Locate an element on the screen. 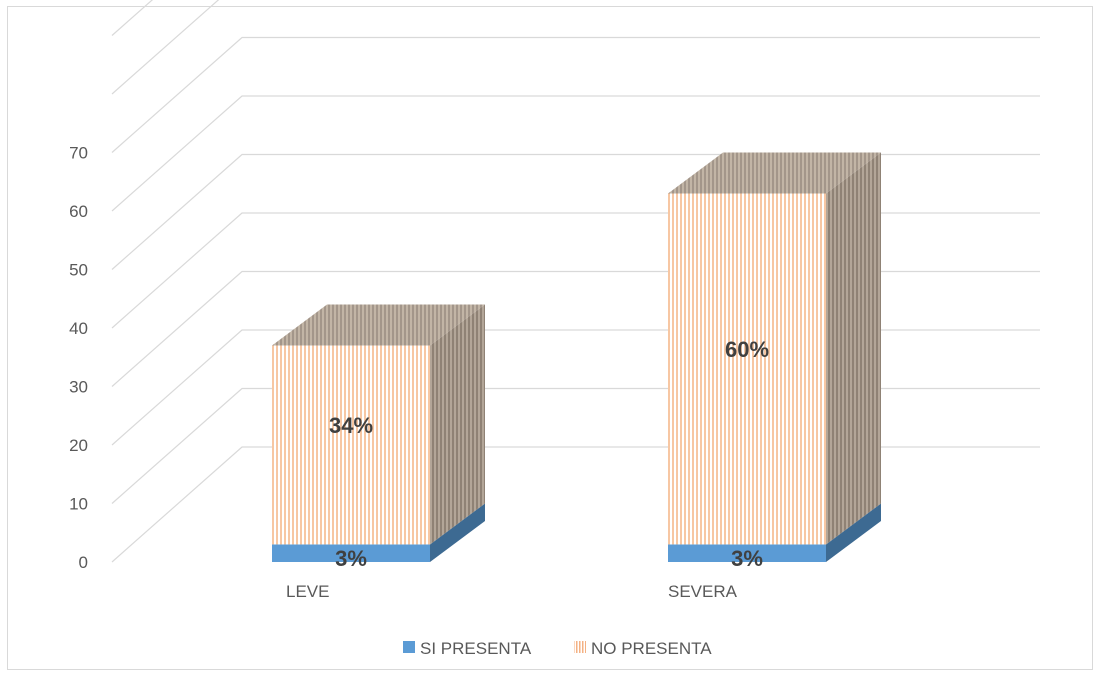 The width and height of the screenshot is (1102, 676). bar-no-presenta-leve is located at coordinates (351, 445).